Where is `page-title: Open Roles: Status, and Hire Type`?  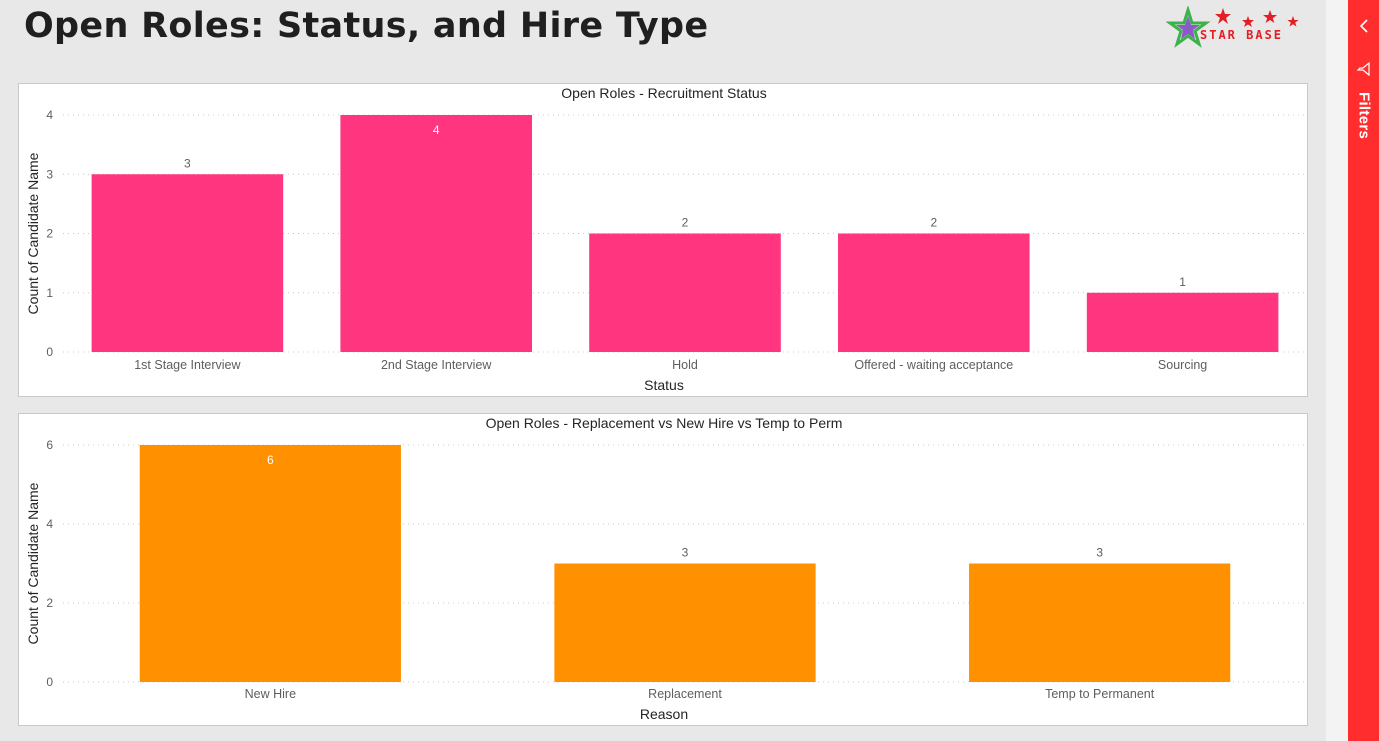
page-title: Open Roles: Status, and Hire Type is located at coordinates (366, 26).